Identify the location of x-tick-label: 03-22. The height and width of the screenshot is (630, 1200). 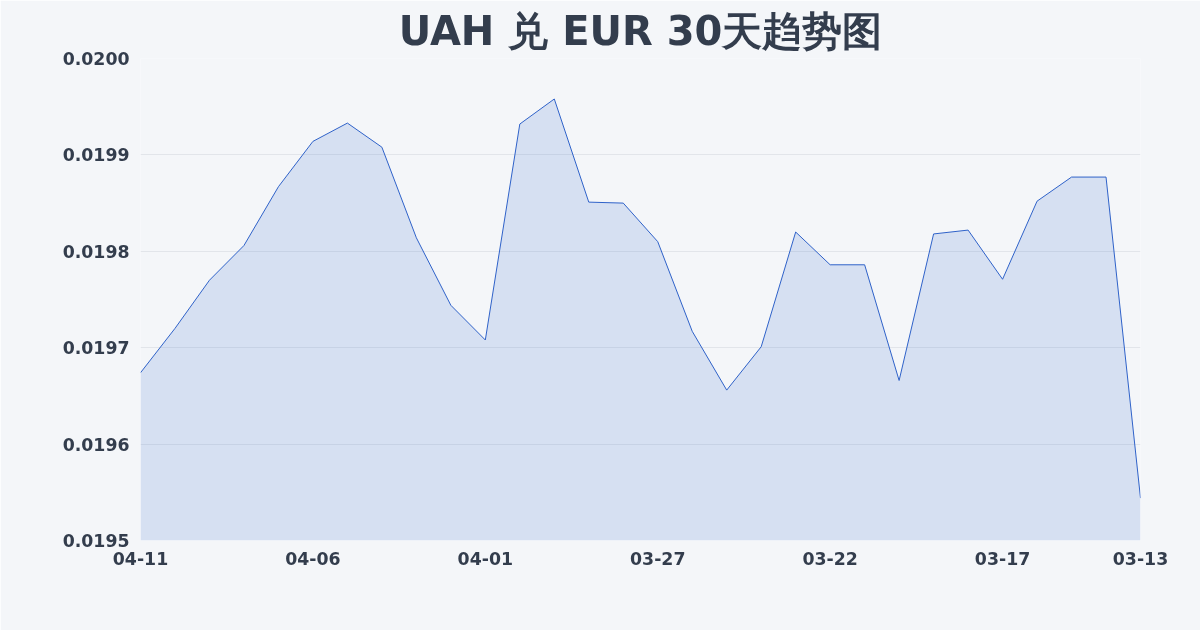
(830, 558).